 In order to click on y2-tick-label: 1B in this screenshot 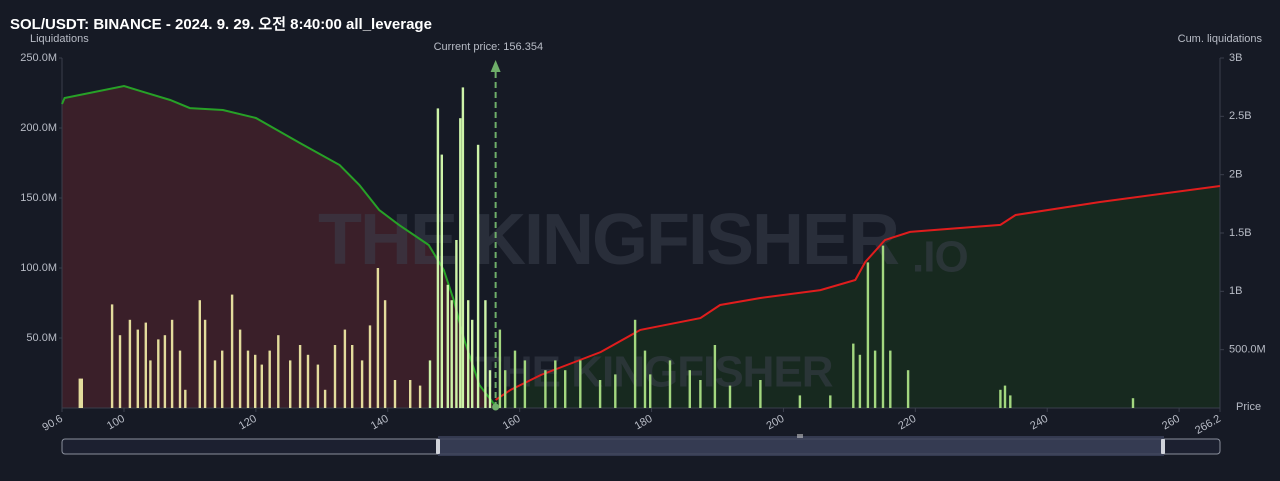, I will do `click(1235, 291)`.